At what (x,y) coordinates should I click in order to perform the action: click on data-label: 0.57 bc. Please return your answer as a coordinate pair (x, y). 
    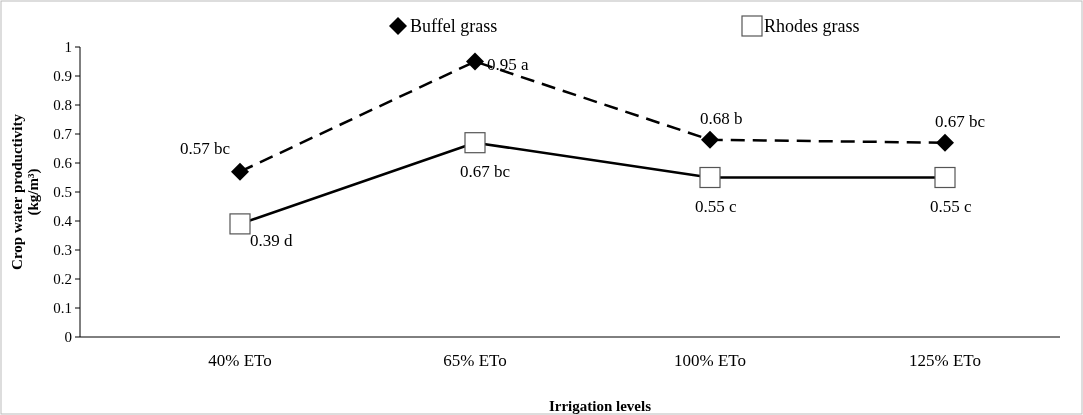
    Looking at the image, I should click on (205, 148).